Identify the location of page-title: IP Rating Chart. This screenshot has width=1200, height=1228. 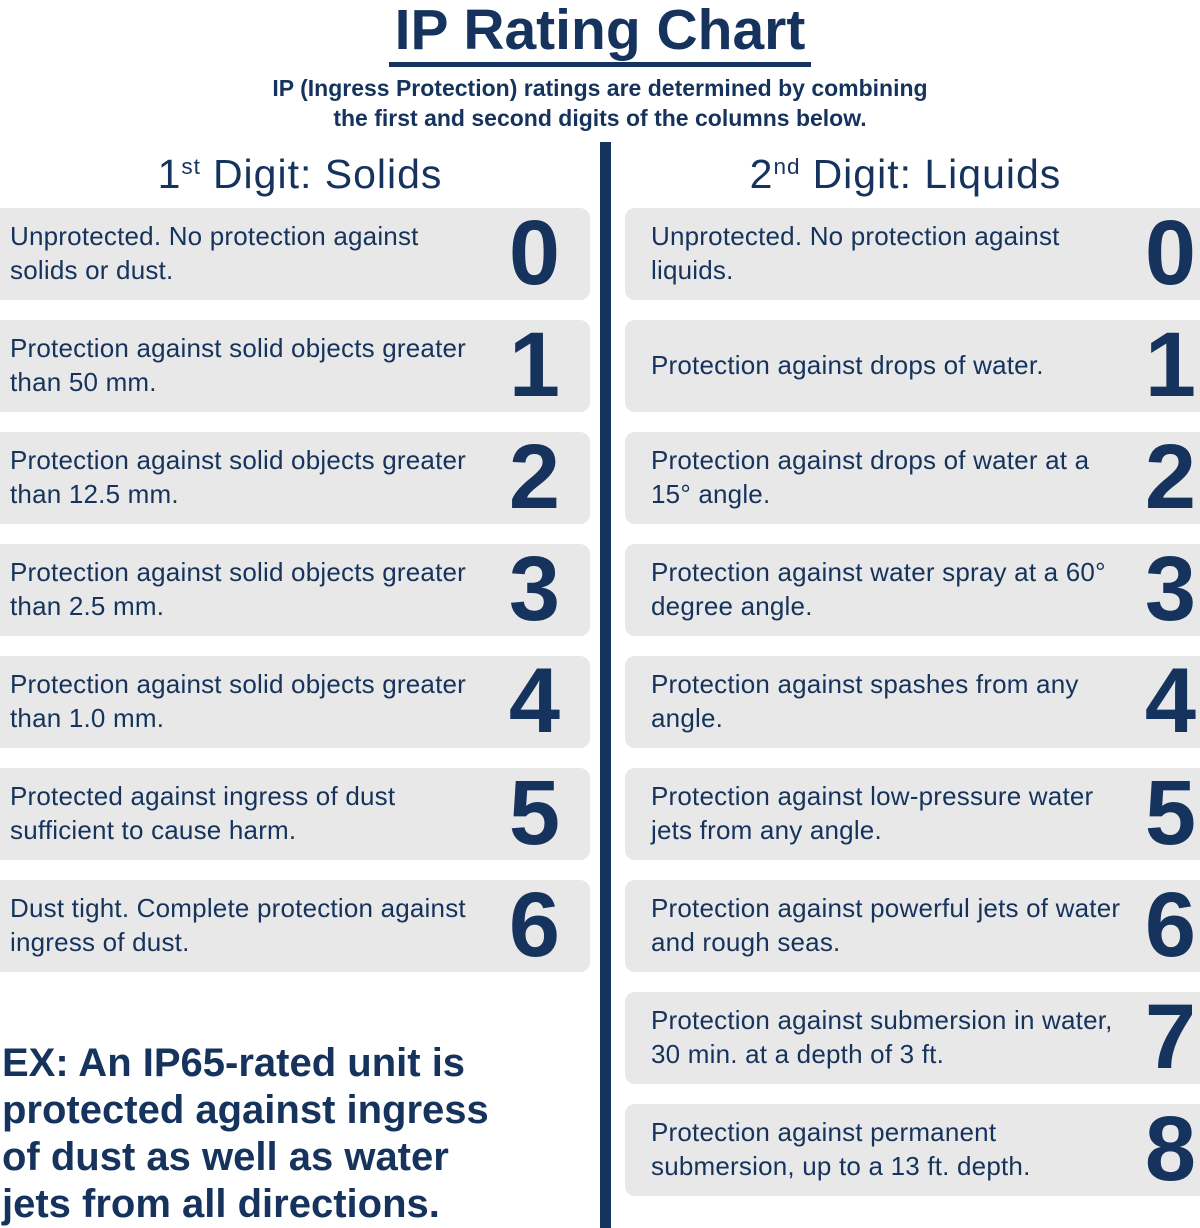
(600, 34).